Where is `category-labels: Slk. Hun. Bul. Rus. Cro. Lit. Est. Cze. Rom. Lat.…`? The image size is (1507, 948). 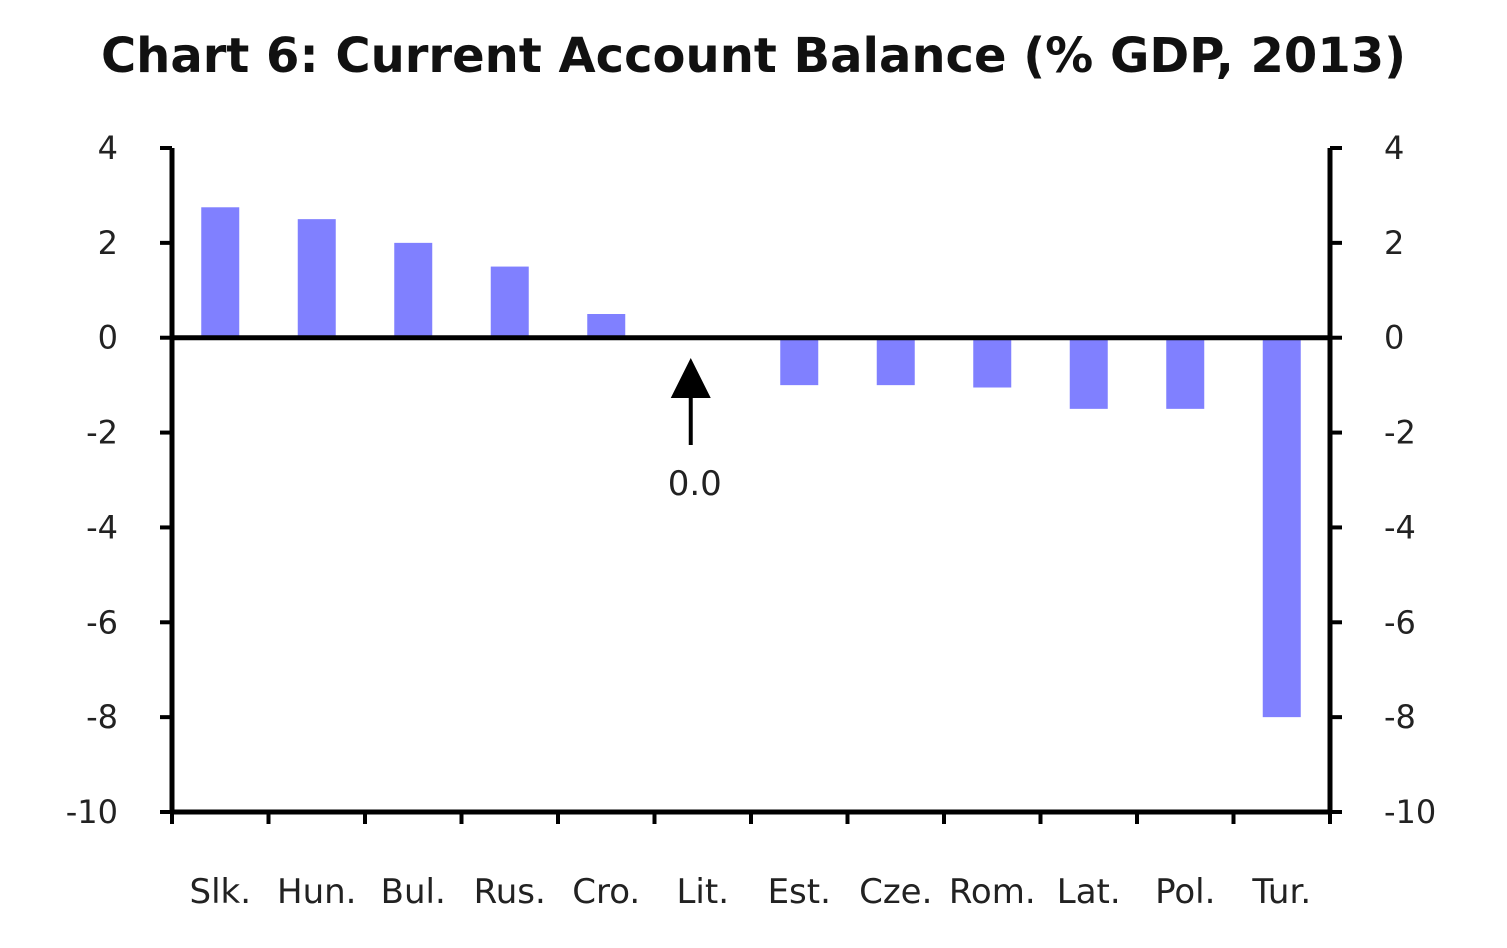
category-labels: Slk. Hun. Bul. Rus. Cro. Lit. Est. Cze. Rom. Lat.… is located at coordinates (750, 892).